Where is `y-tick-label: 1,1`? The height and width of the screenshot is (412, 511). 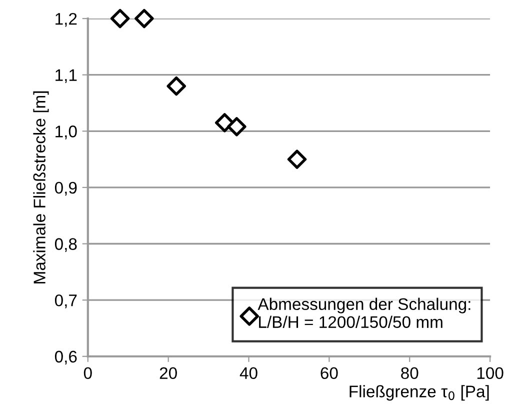
y-tick-label: 1,1 is located at coordinates (66, 76).